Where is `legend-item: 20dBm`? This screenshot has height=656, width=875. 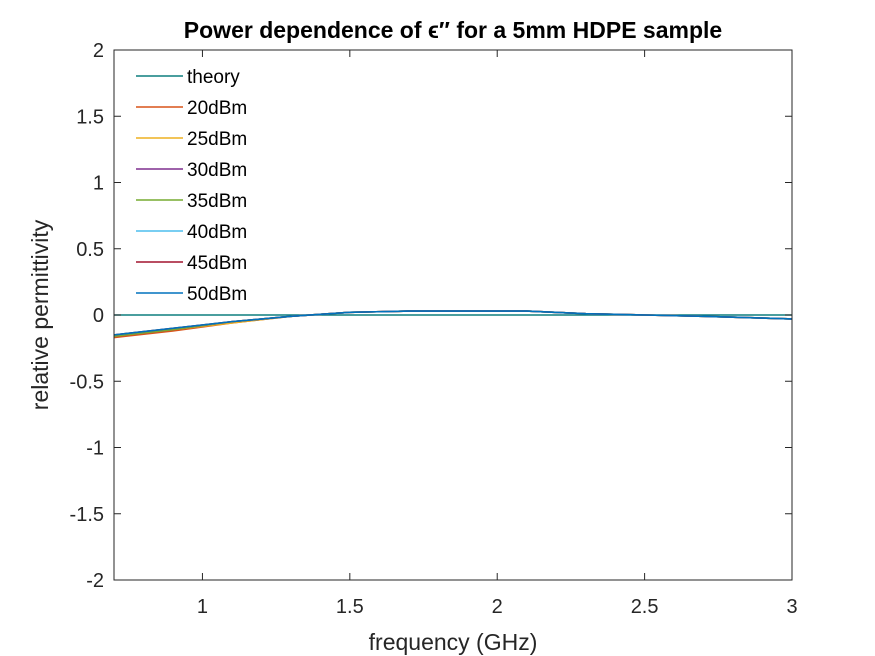
legend-item: 20dBm is located at coordinates (191, 108).